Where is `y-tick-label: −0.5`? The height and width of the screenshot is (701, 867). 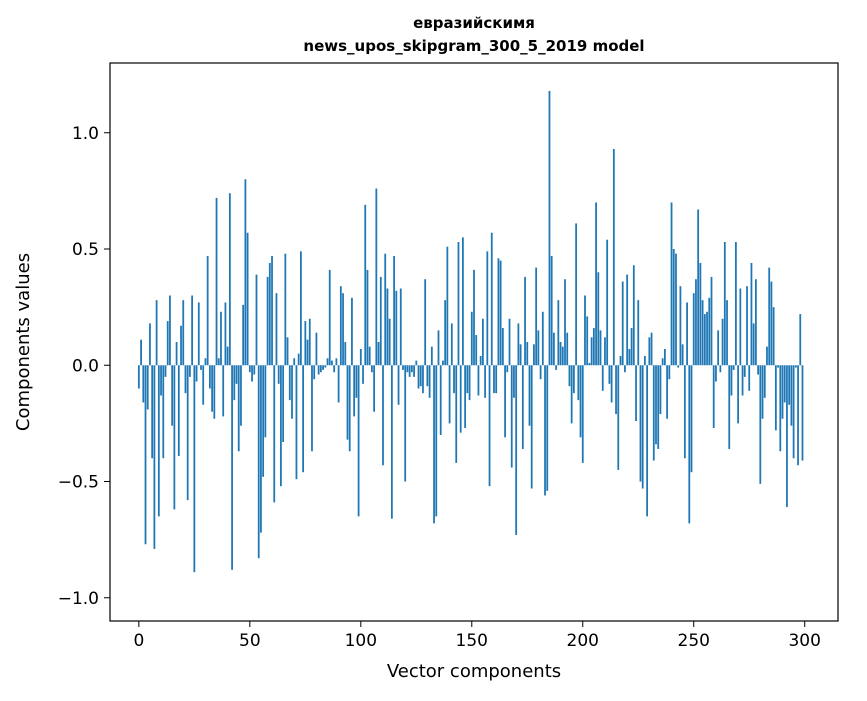 y-tick-label: −0.5 is located at coordinates (78, 483).